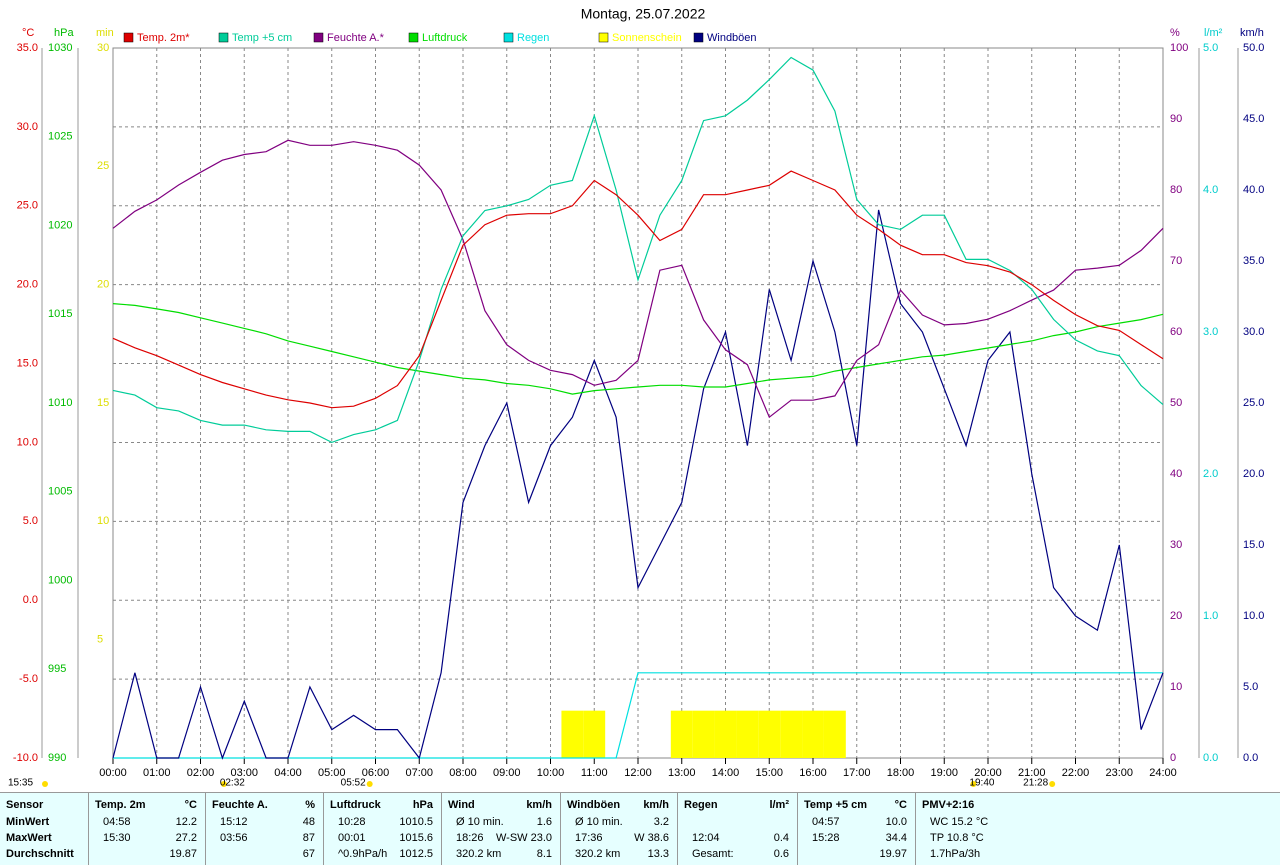 The width and height of the screenshot is (1280, 865). I want to click on stats-row: WC 15.2 °C, so click(1097, 822).